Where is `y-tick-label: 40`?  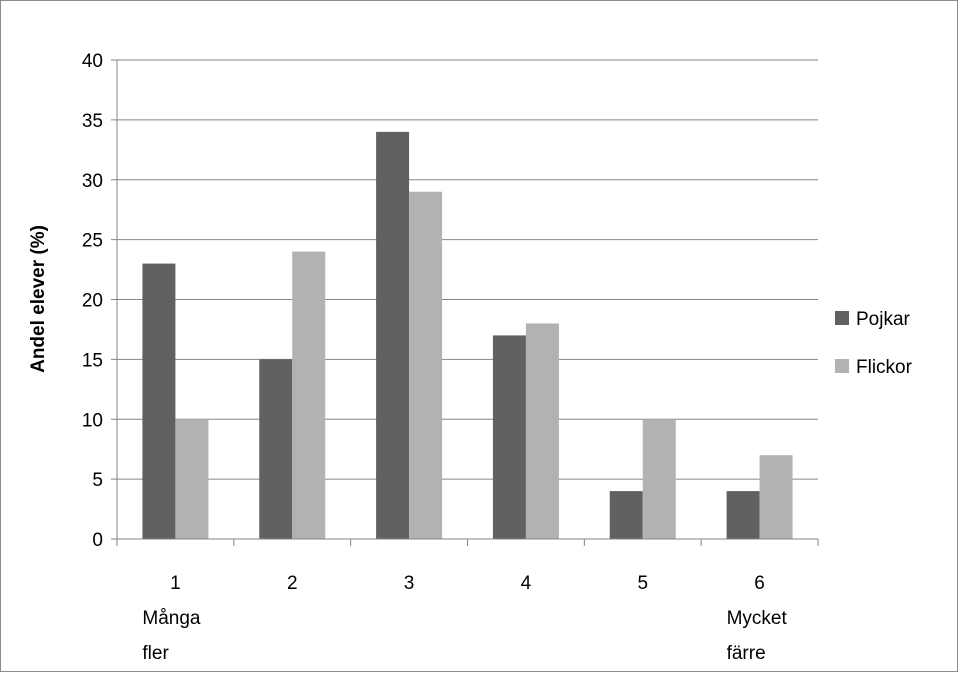
y-tick-label: 40 is located at coordinates (92, 61).